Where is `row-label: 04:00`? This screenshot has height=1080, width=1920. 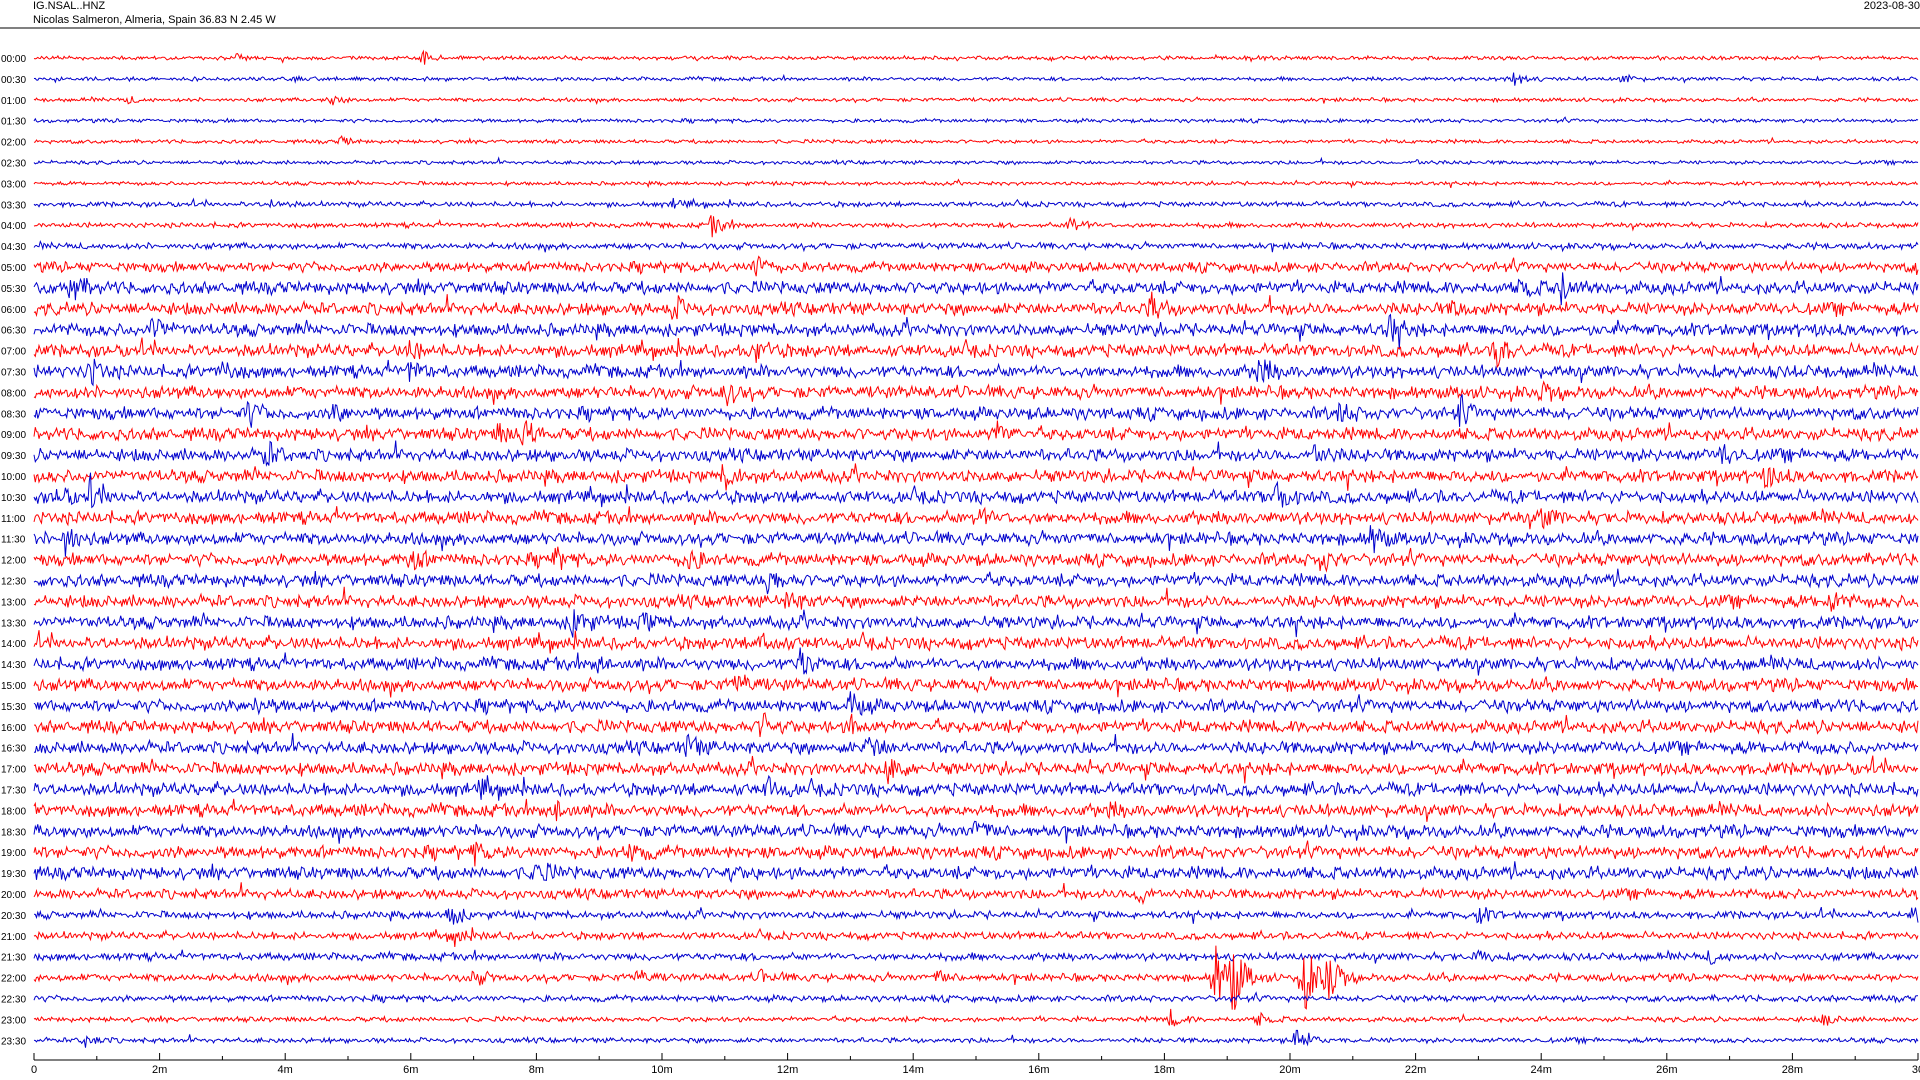
row-label: 04:00 is located at coordinates (13, 226).